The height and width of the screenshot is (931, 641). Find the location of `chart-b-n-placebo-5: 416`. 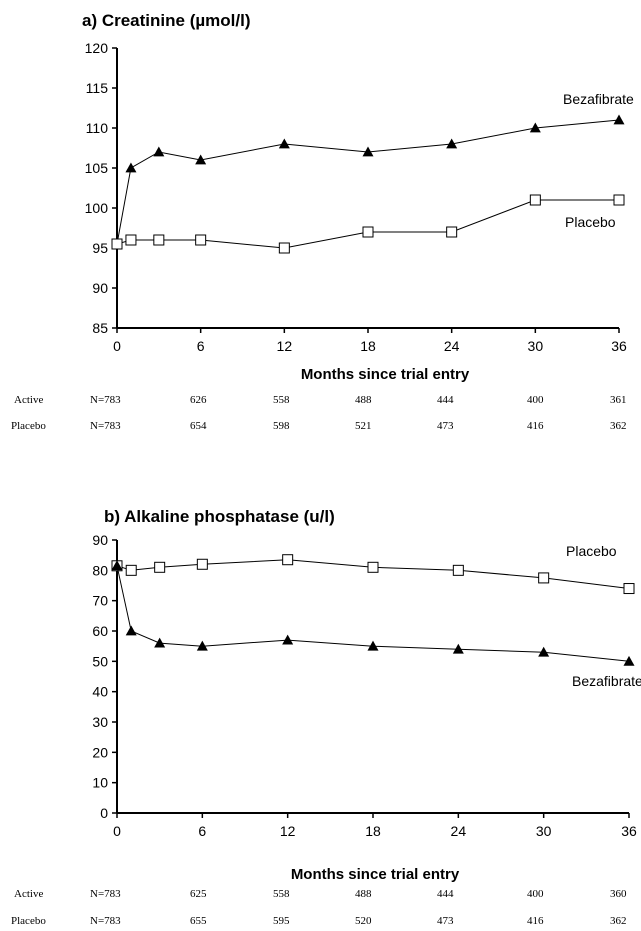

chart-b-n-placebo-5: 416 is located at coordinates (535, 921).